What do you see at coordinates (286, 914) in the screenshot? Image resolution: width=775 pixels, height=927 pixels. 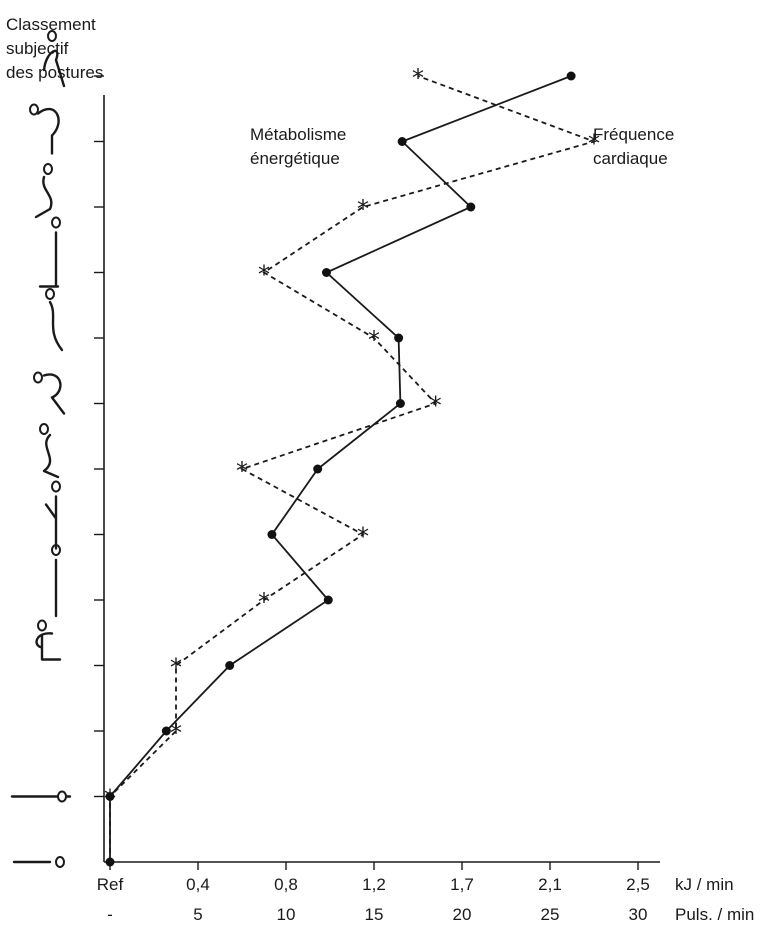 I see `x-tick-label-secondary: 10` at bounding box center [286, 914].